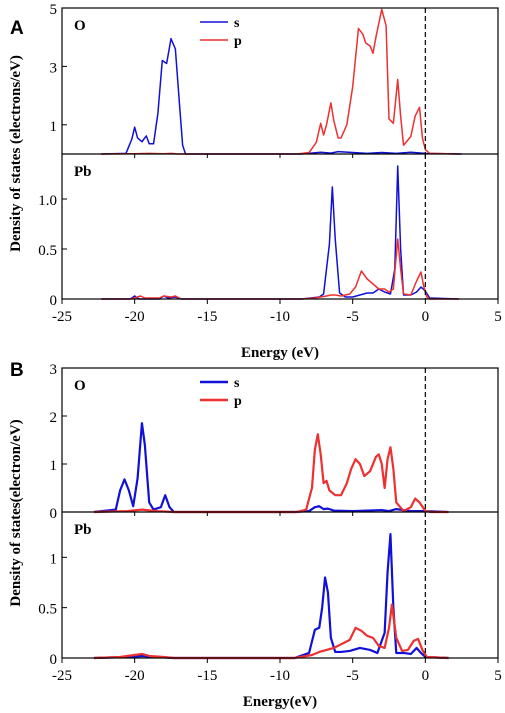  Describe the element at coordinates (17, 28) in the screenshot. I see `panel-letter: A` at that location.